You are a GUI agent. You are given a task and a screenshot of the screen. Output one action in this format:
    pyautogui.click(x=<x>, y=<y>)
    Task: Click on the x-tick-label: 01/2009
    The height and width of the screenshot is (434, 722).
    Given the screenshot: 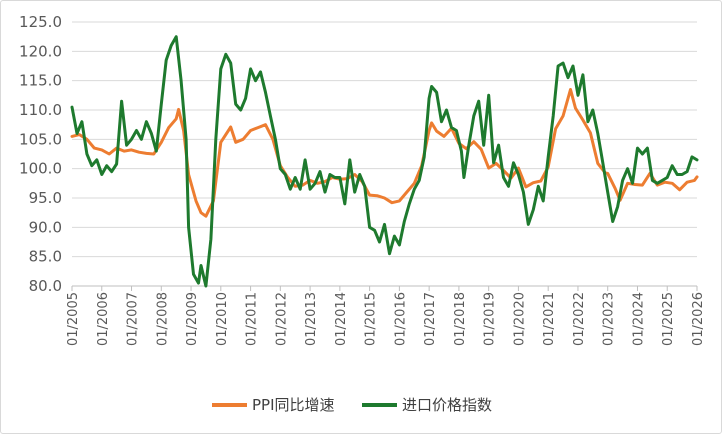 What is the action you would take?
    pyautogui.click(x=192, y=319)
    